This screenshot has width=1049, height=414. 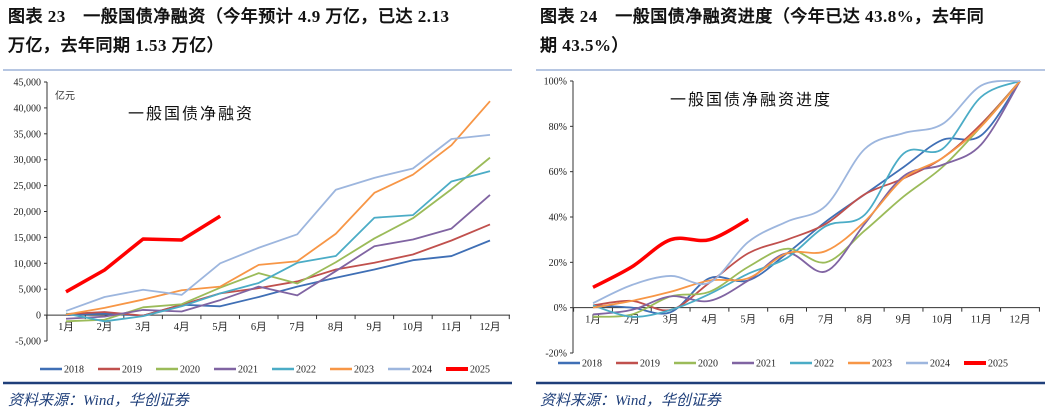 I want to click on left-x-tick-label: 6月, so click(x=259, y=327).